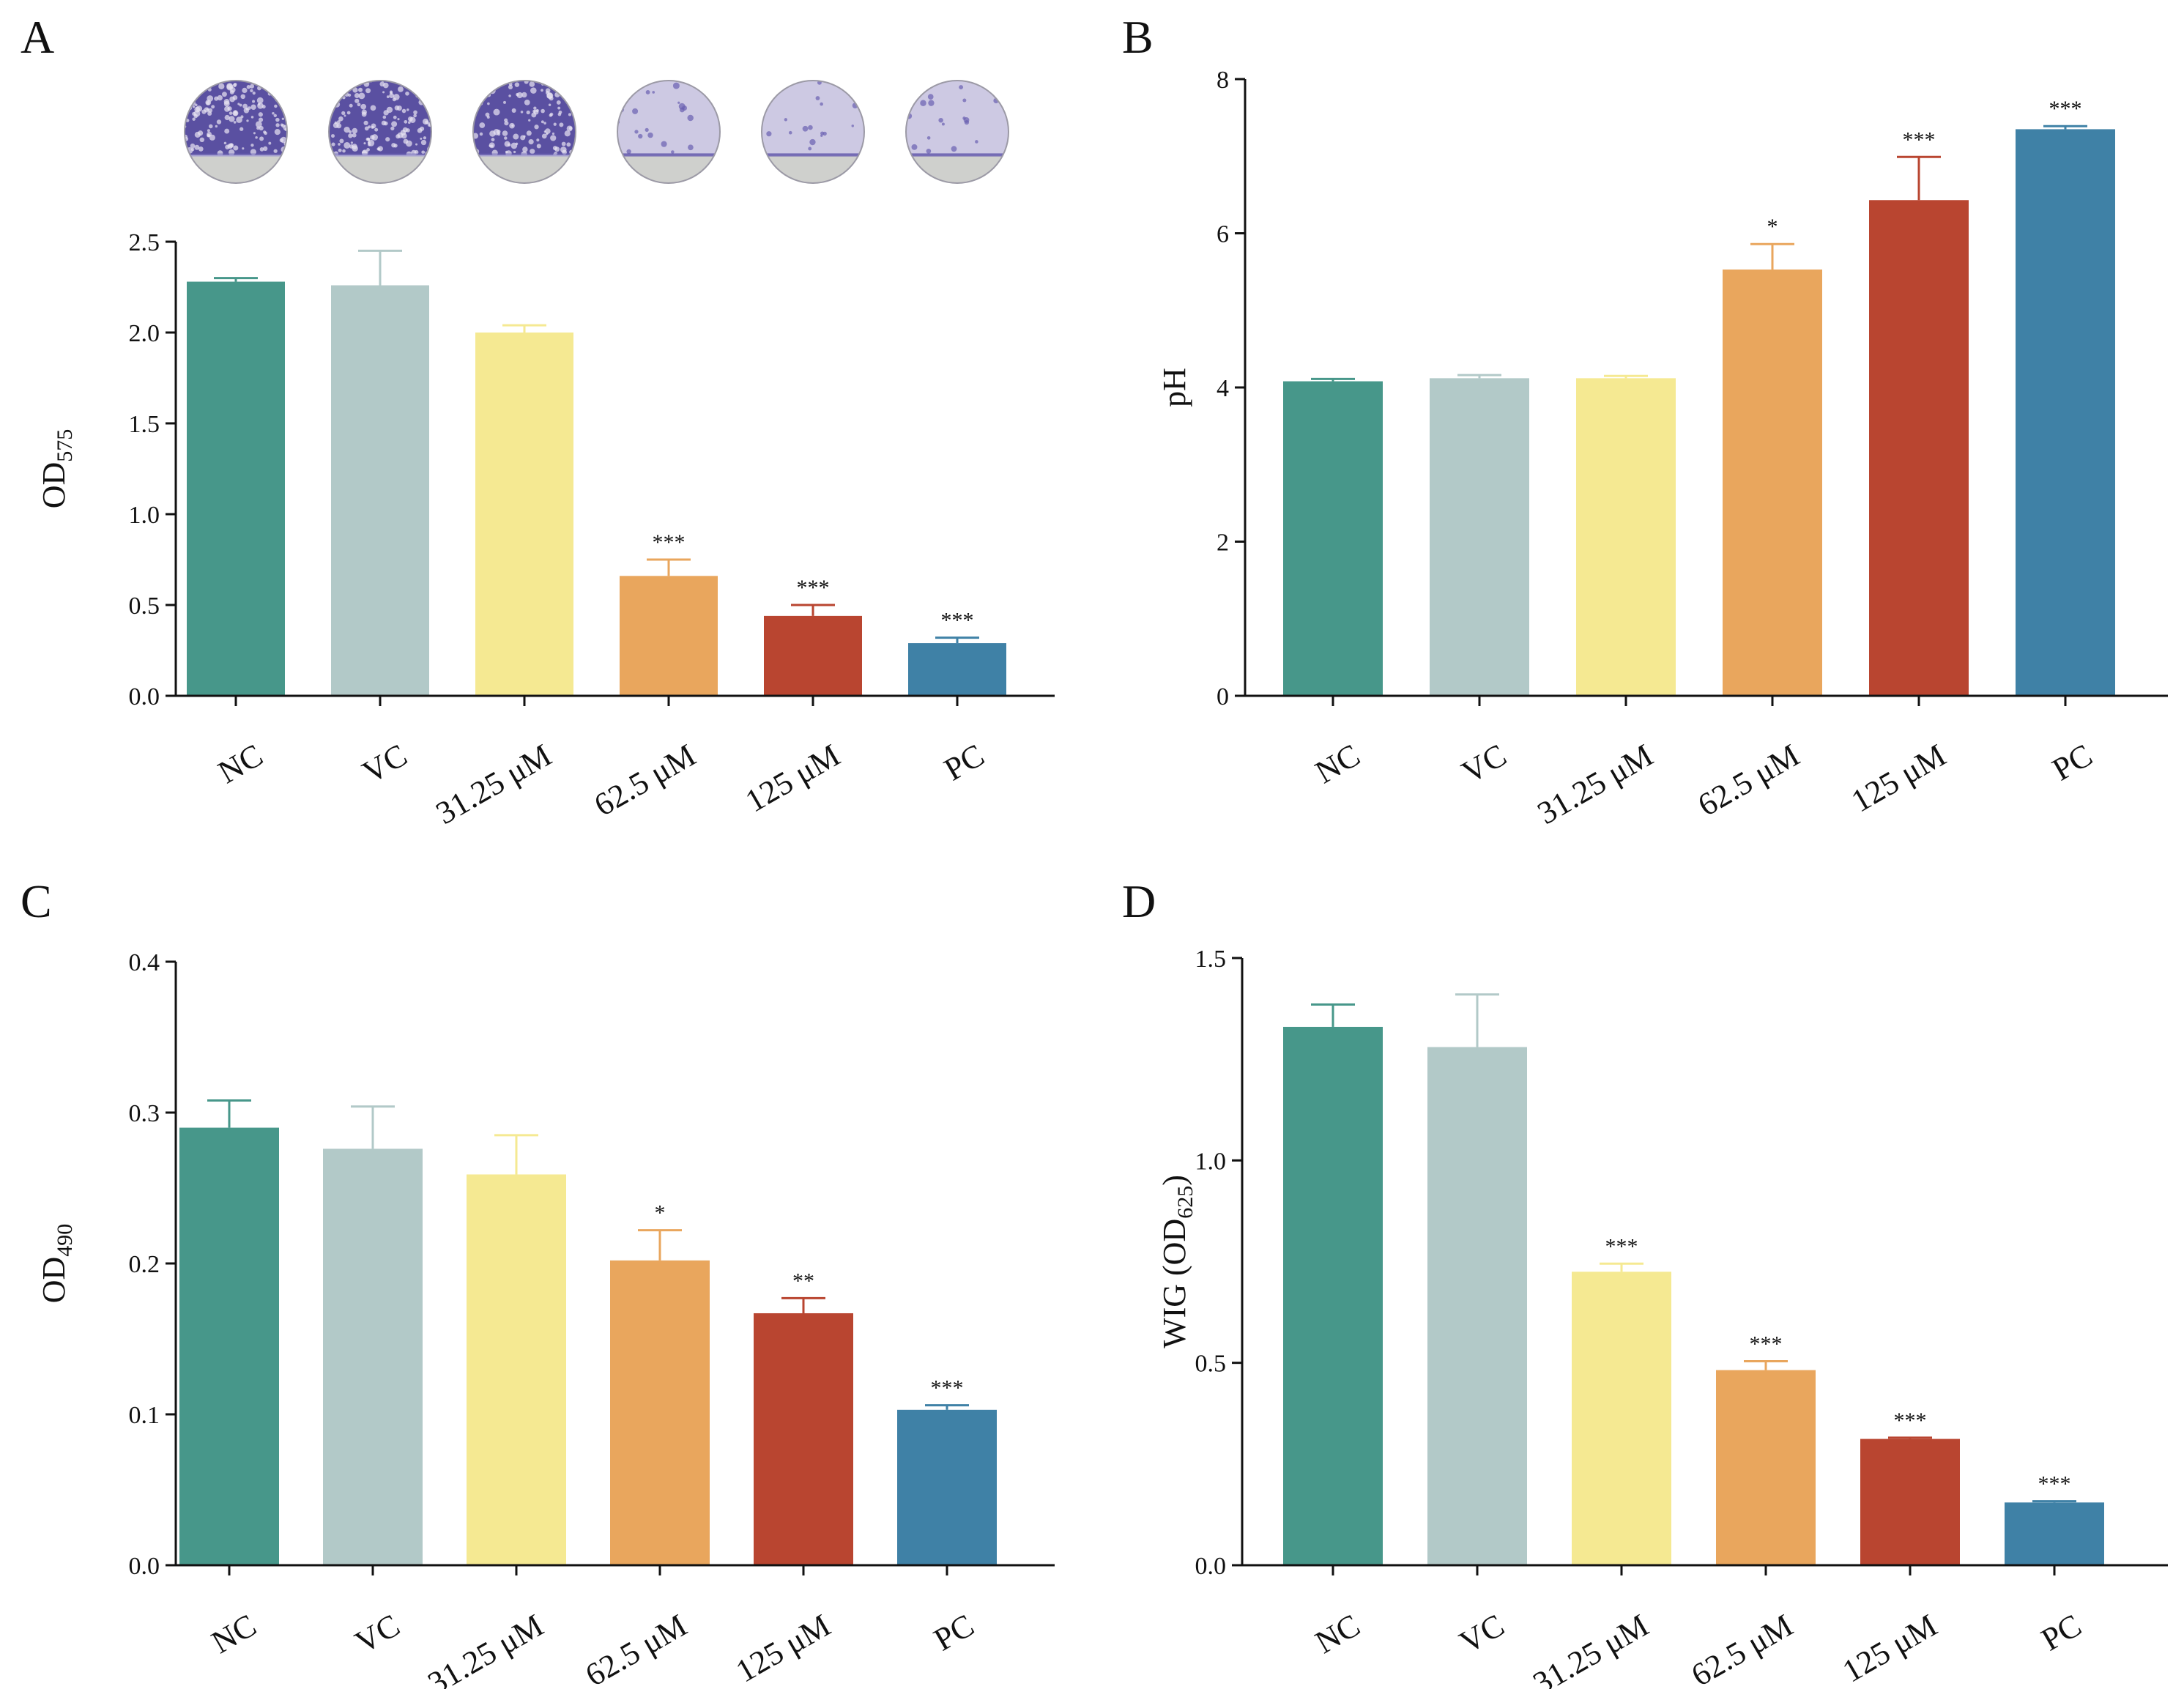 The height and width of the screenshot is (1689, 2184). What do you see at coordinates (1773, 227) in the screenshot?
I see `significance-62-5-m: *` at bounding box center [1773, 227].